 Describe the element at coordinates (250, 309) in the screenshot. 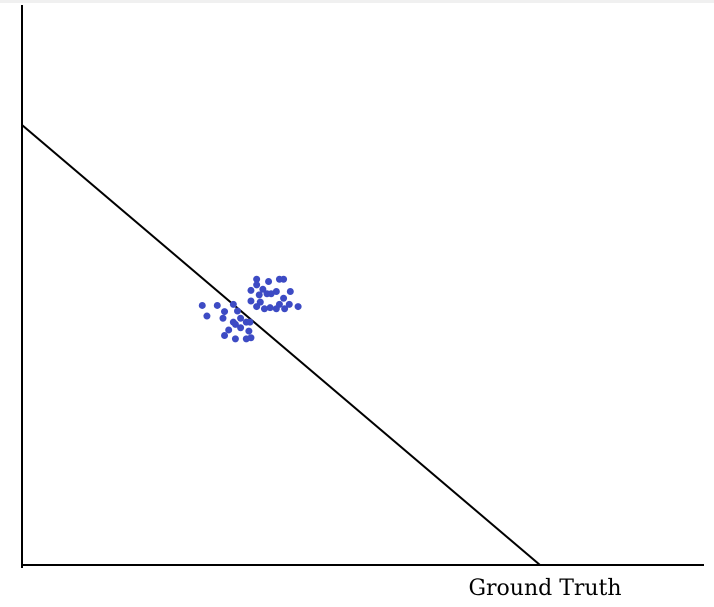

I see `data-points` at that location.